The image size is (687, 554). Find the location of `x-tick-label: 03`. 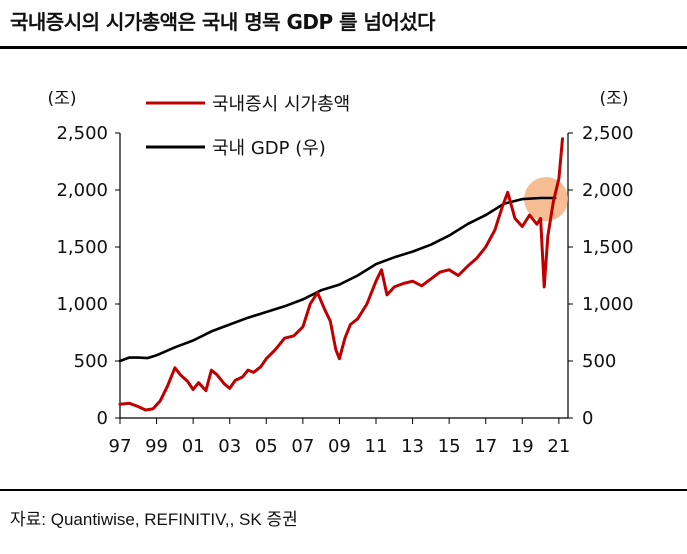

x-tick-label: 03 is located at coordinates (229, 446).